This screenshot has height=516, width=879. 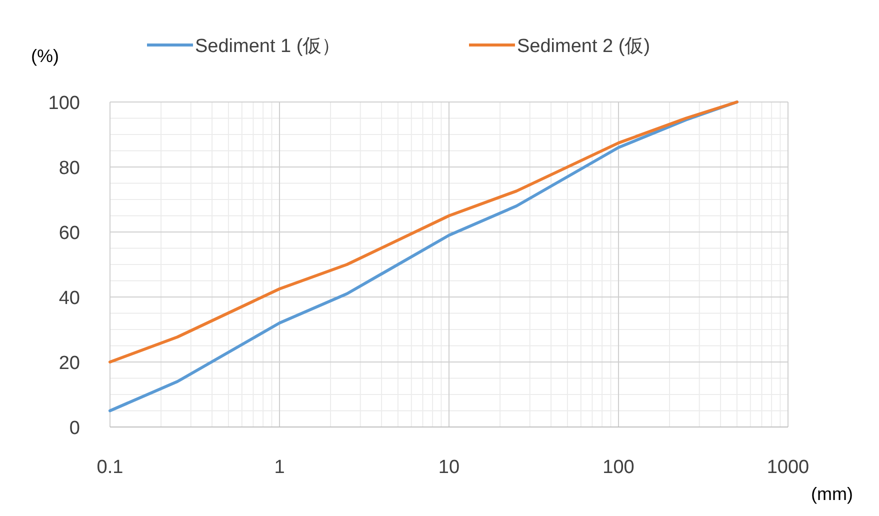 What do you see at coordinates (788, 467) in the screenshot?
I see `x-tick-label: 1000` at bounding box center [788, 467].